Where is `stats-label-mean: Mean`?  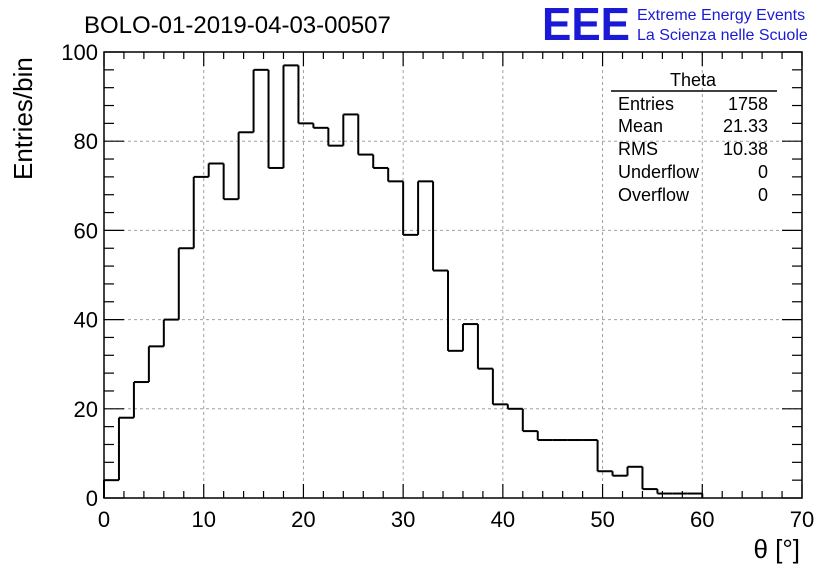
stats-label-mean: Mean is located at coordinates (640, 126).